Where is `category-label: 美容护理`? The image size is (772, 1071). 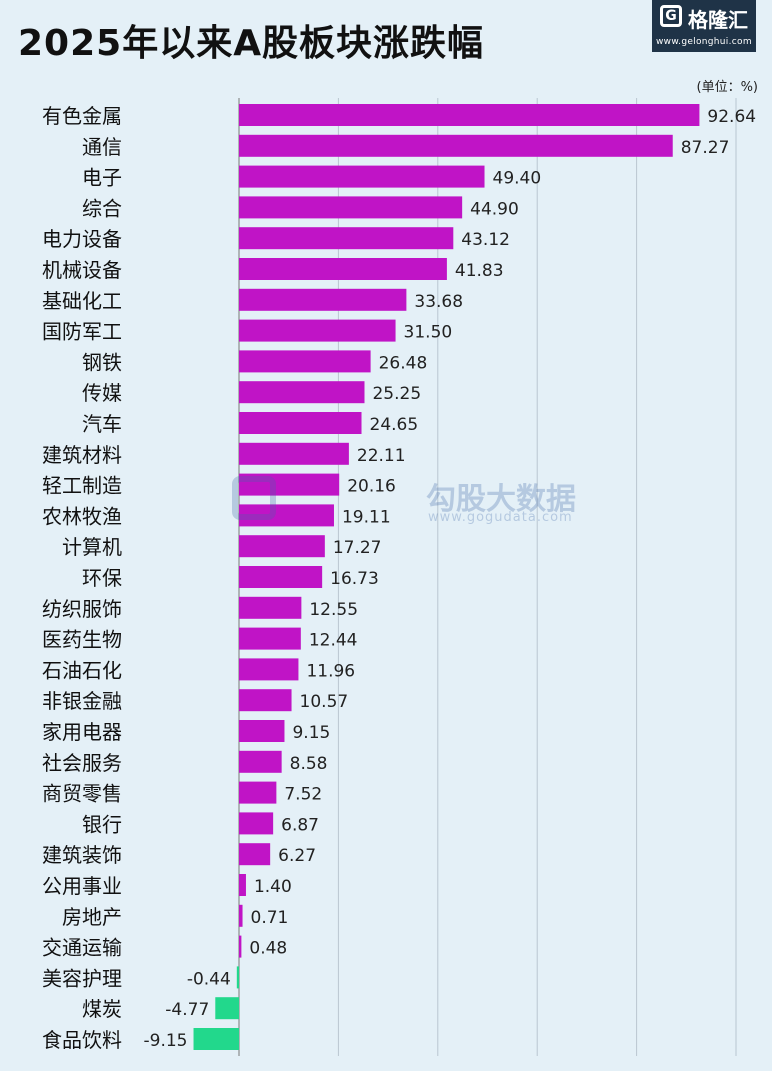 category-label: 美容护理 is located at coordinates (82, 978).